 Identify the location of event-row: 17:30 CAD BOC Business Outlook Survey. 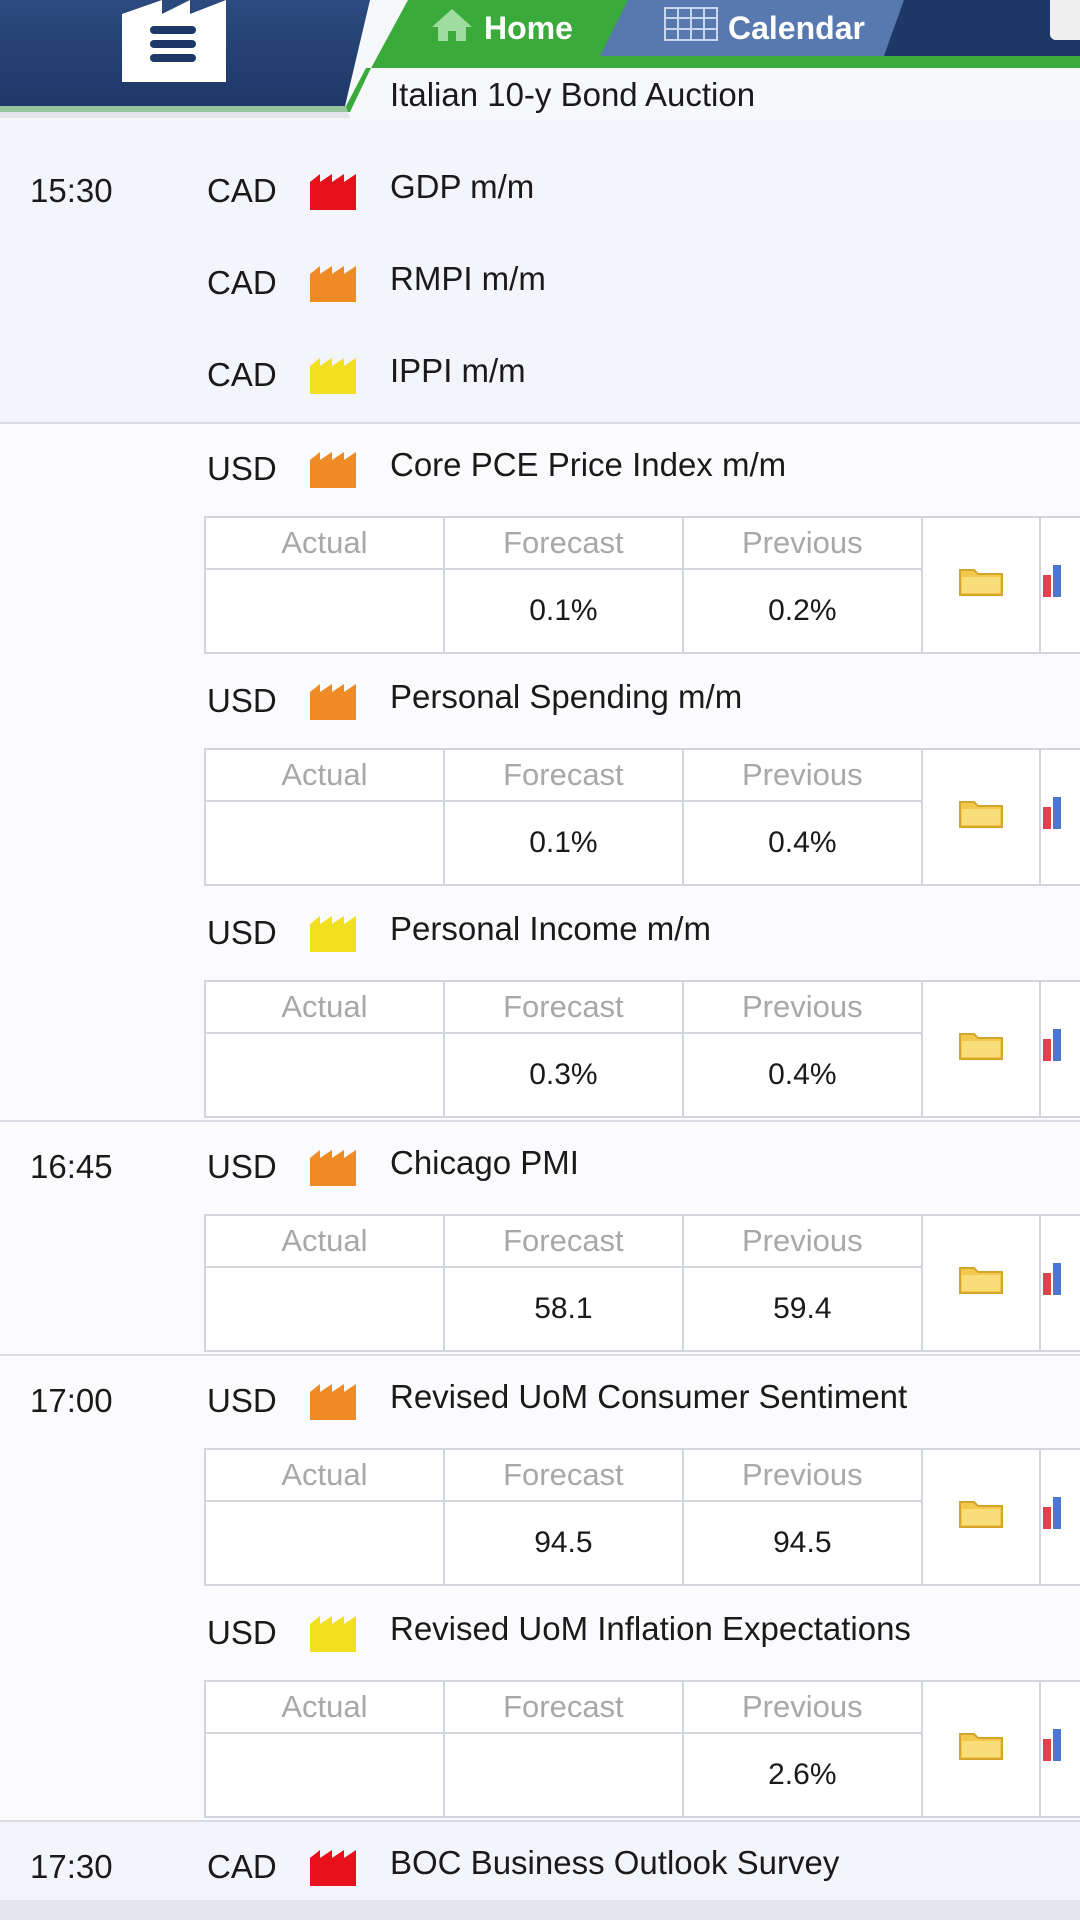
(540, 1868).